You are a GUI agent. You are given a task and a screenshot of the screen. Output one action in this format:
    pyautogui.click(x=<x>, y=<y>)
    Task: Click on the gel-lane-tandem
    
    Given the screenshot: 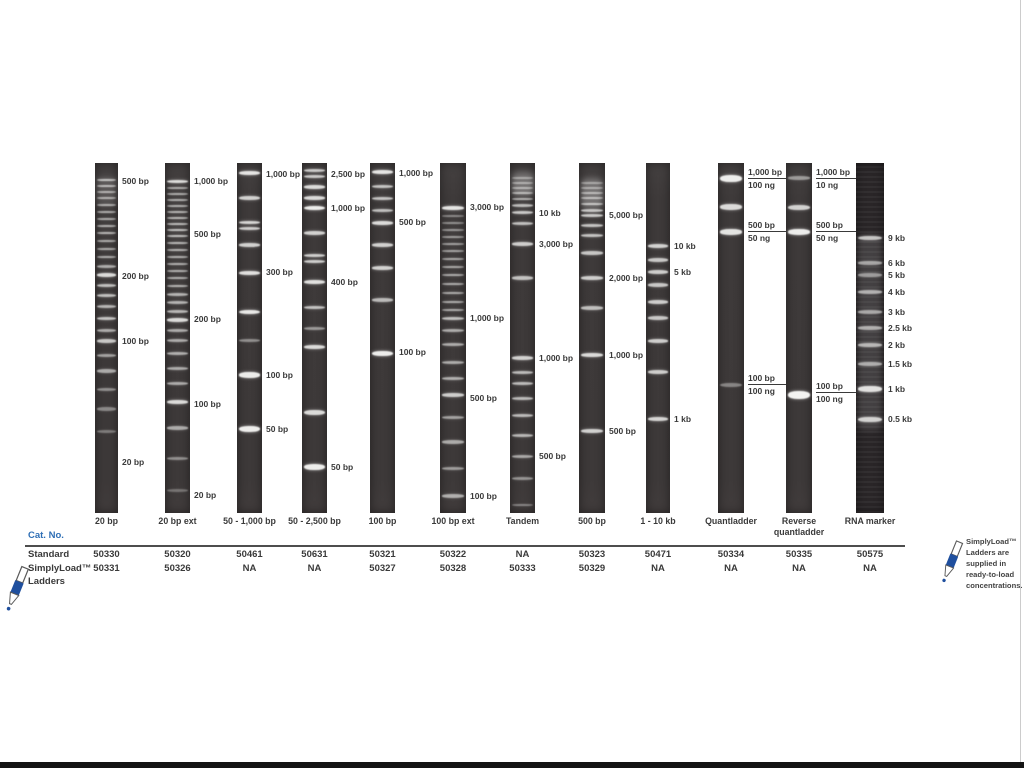 What is the action you would take?
    pyautogui.click(x=522, y=338)
    